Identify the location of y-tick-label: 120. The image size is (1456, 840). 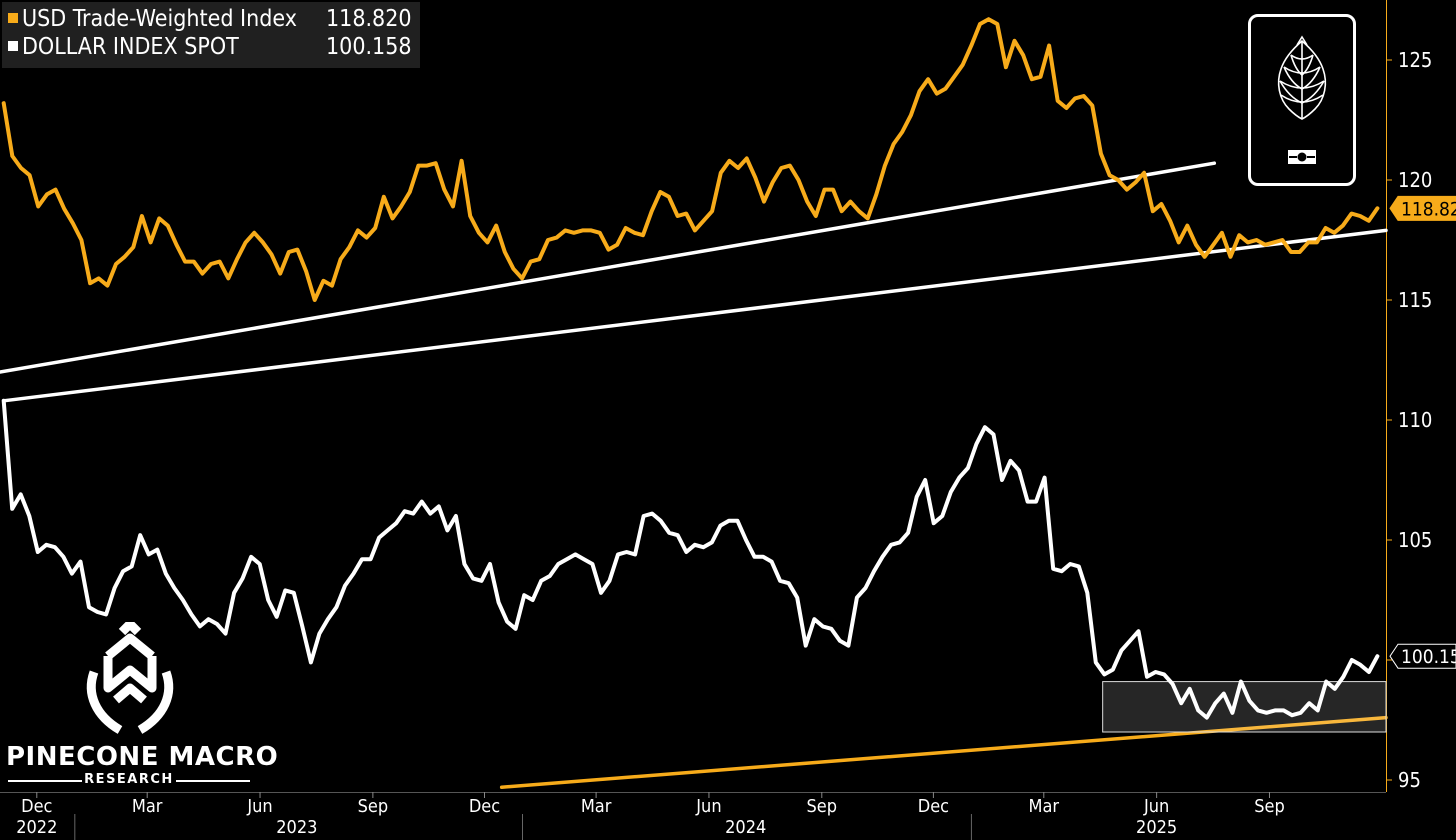
(1415, 180).